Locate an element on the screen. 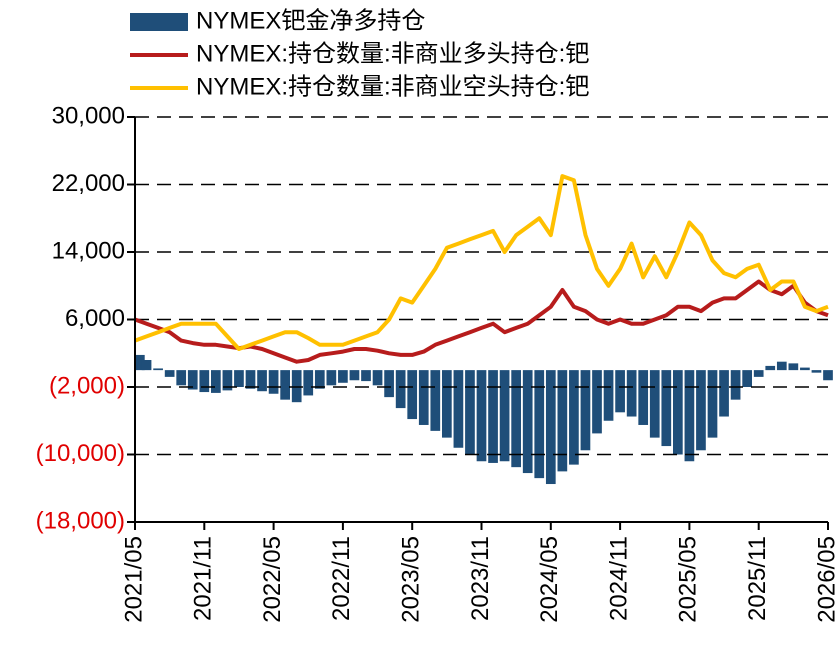  y-tick-label: 14,000 is located at coordinates (88, 250).